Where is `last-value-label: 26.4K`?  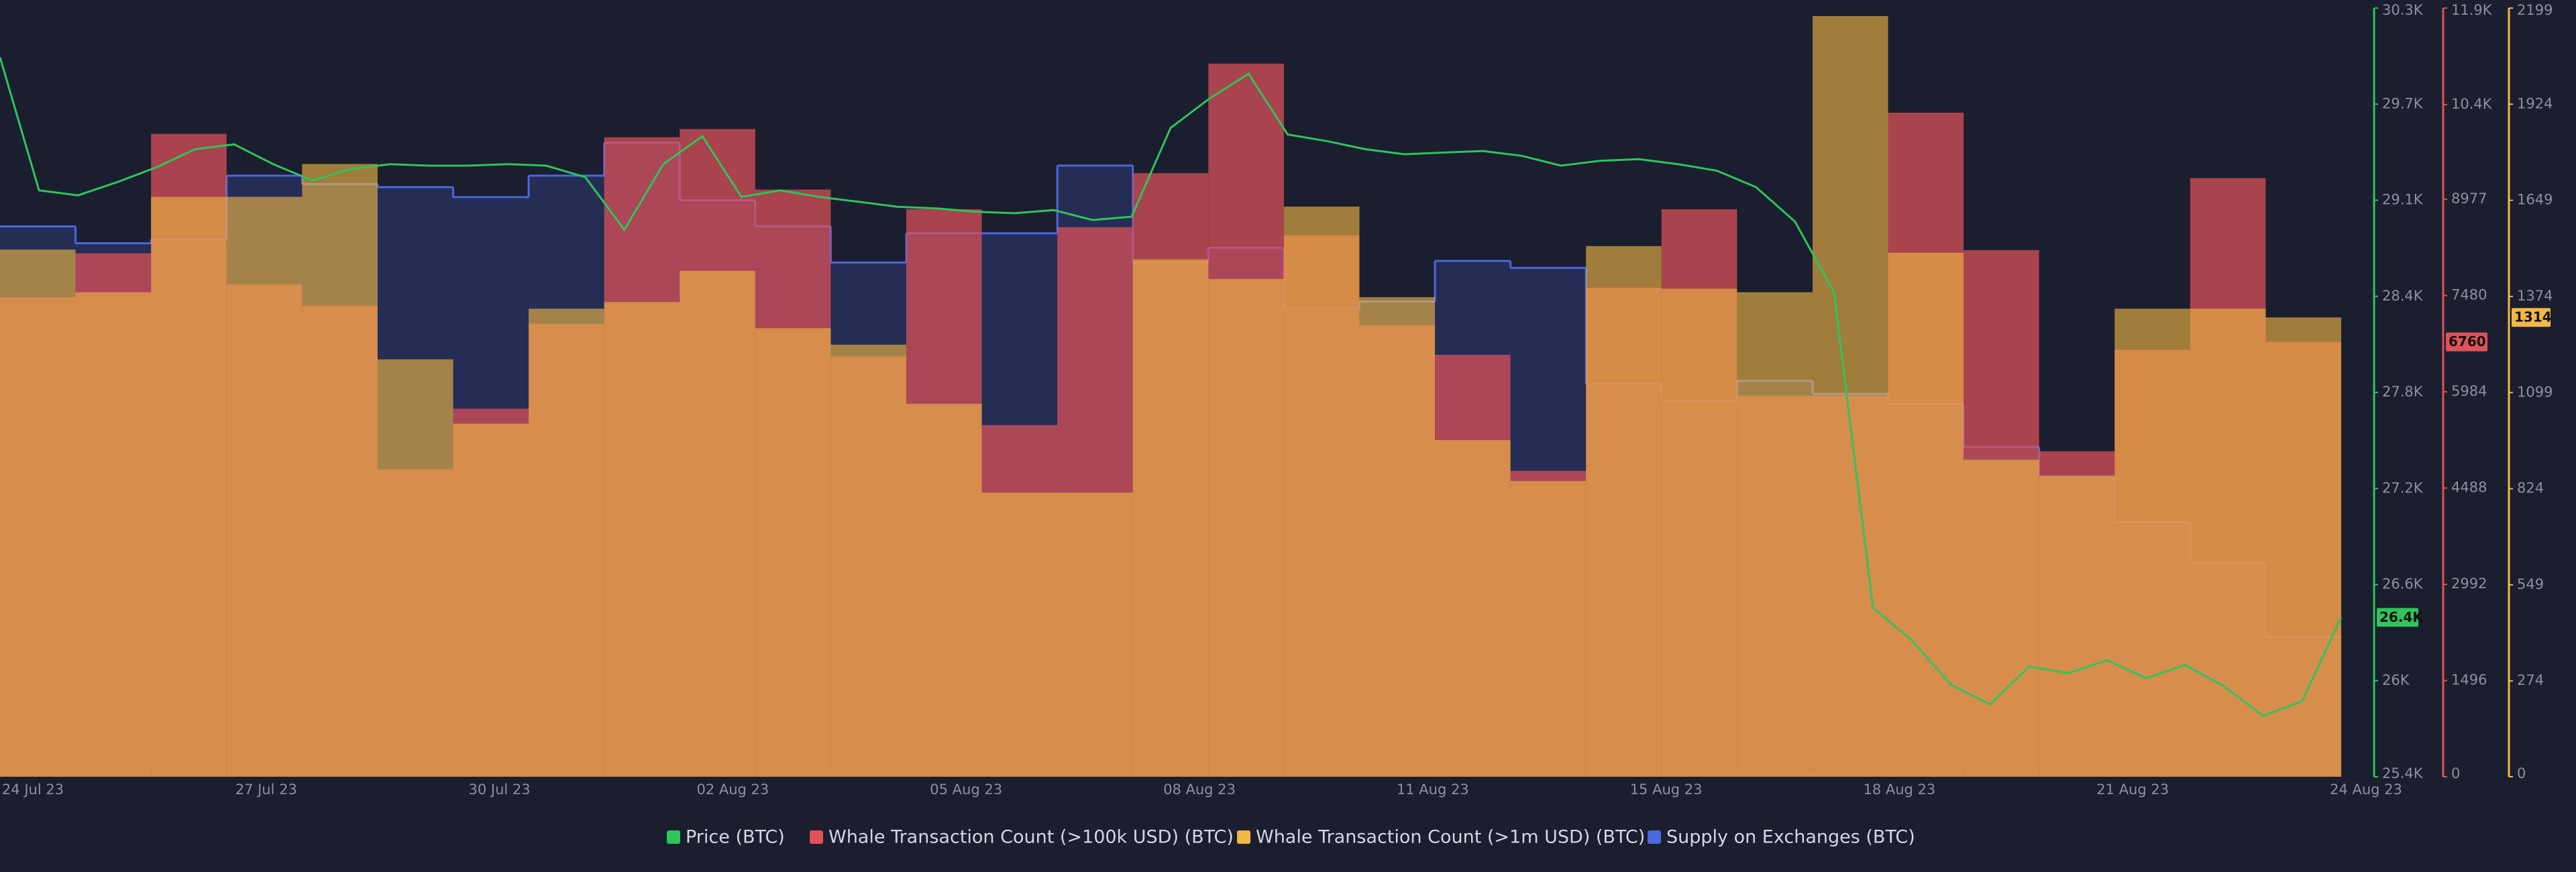
last-value-label: 26.4K is located at coordinates (2401, 617).